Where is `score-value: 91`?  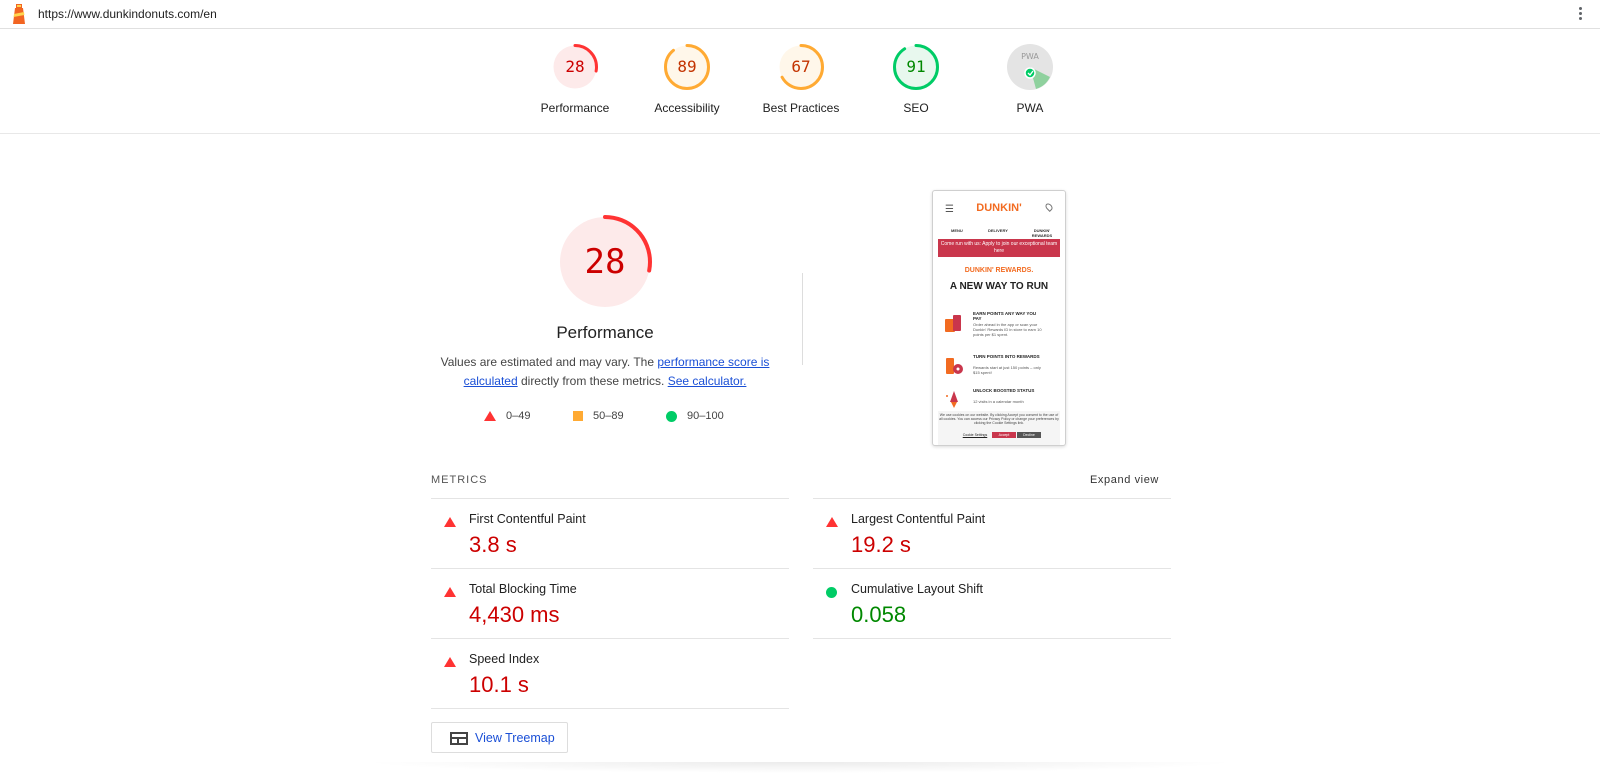 score-value: 91 is located at coordinates (916, 66).